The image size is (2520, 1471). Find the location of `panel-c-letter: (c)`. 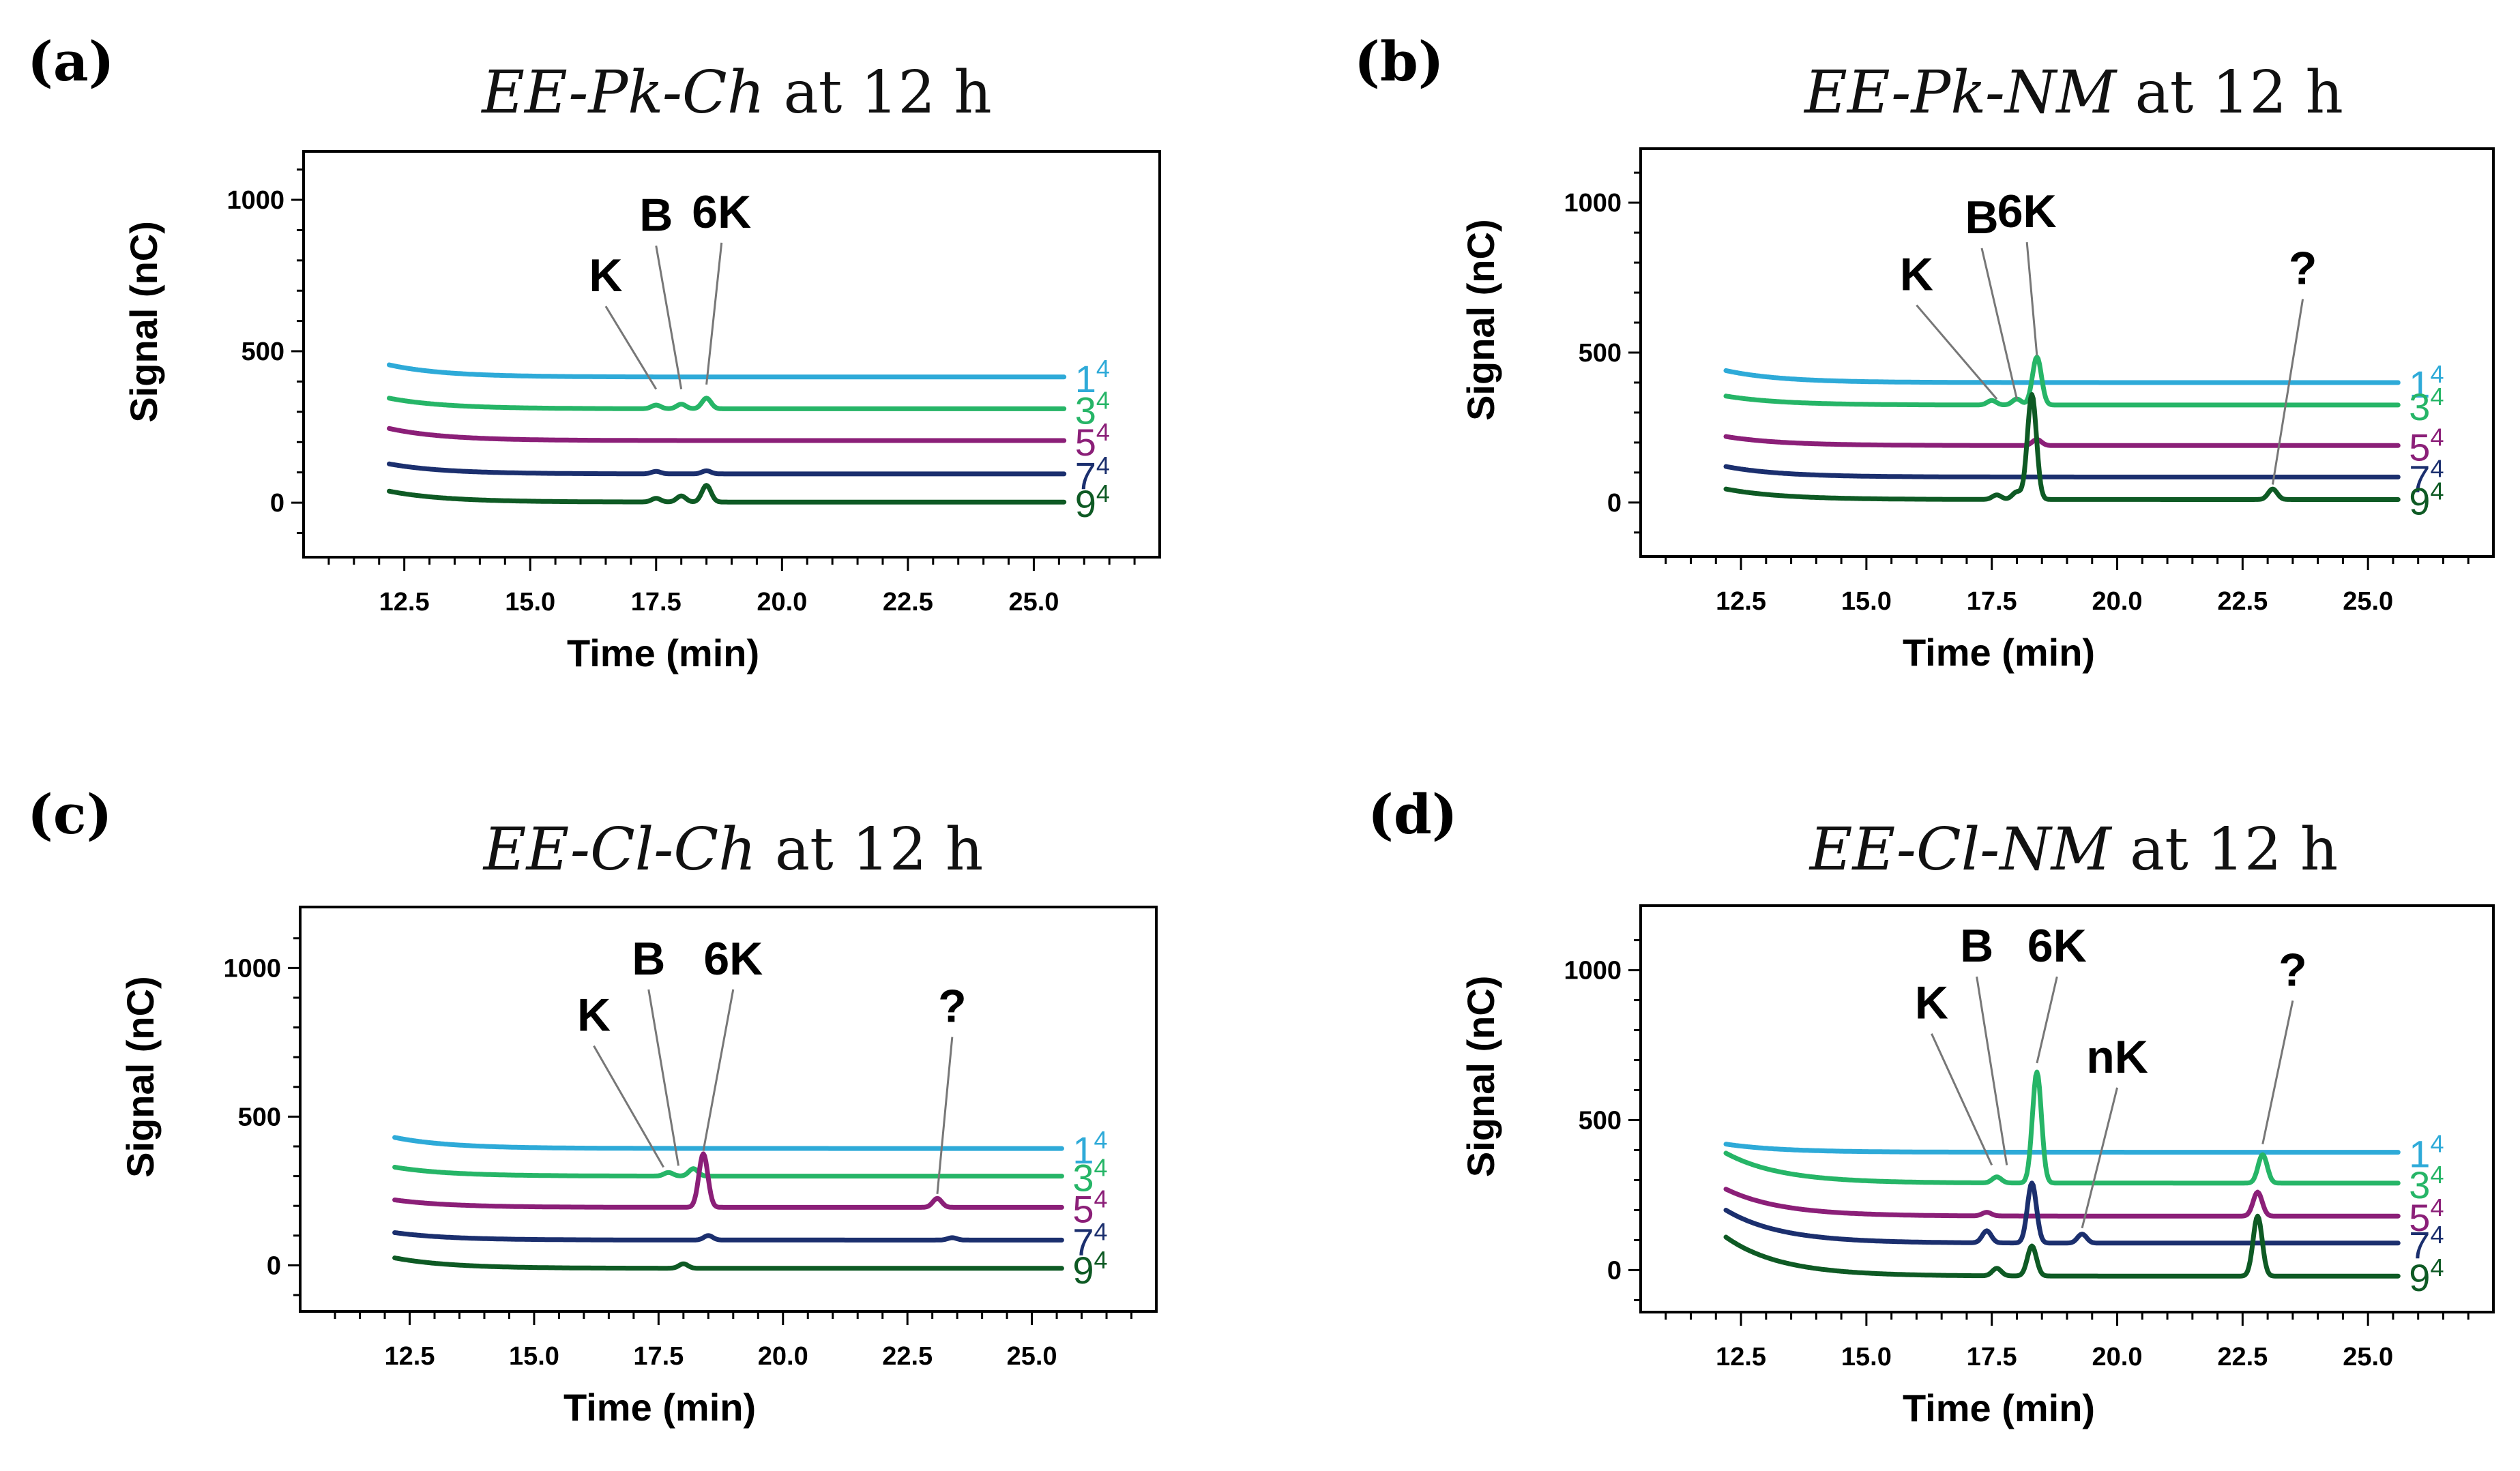

panel-c-letter: (c) is located at coordinates (69, 814).